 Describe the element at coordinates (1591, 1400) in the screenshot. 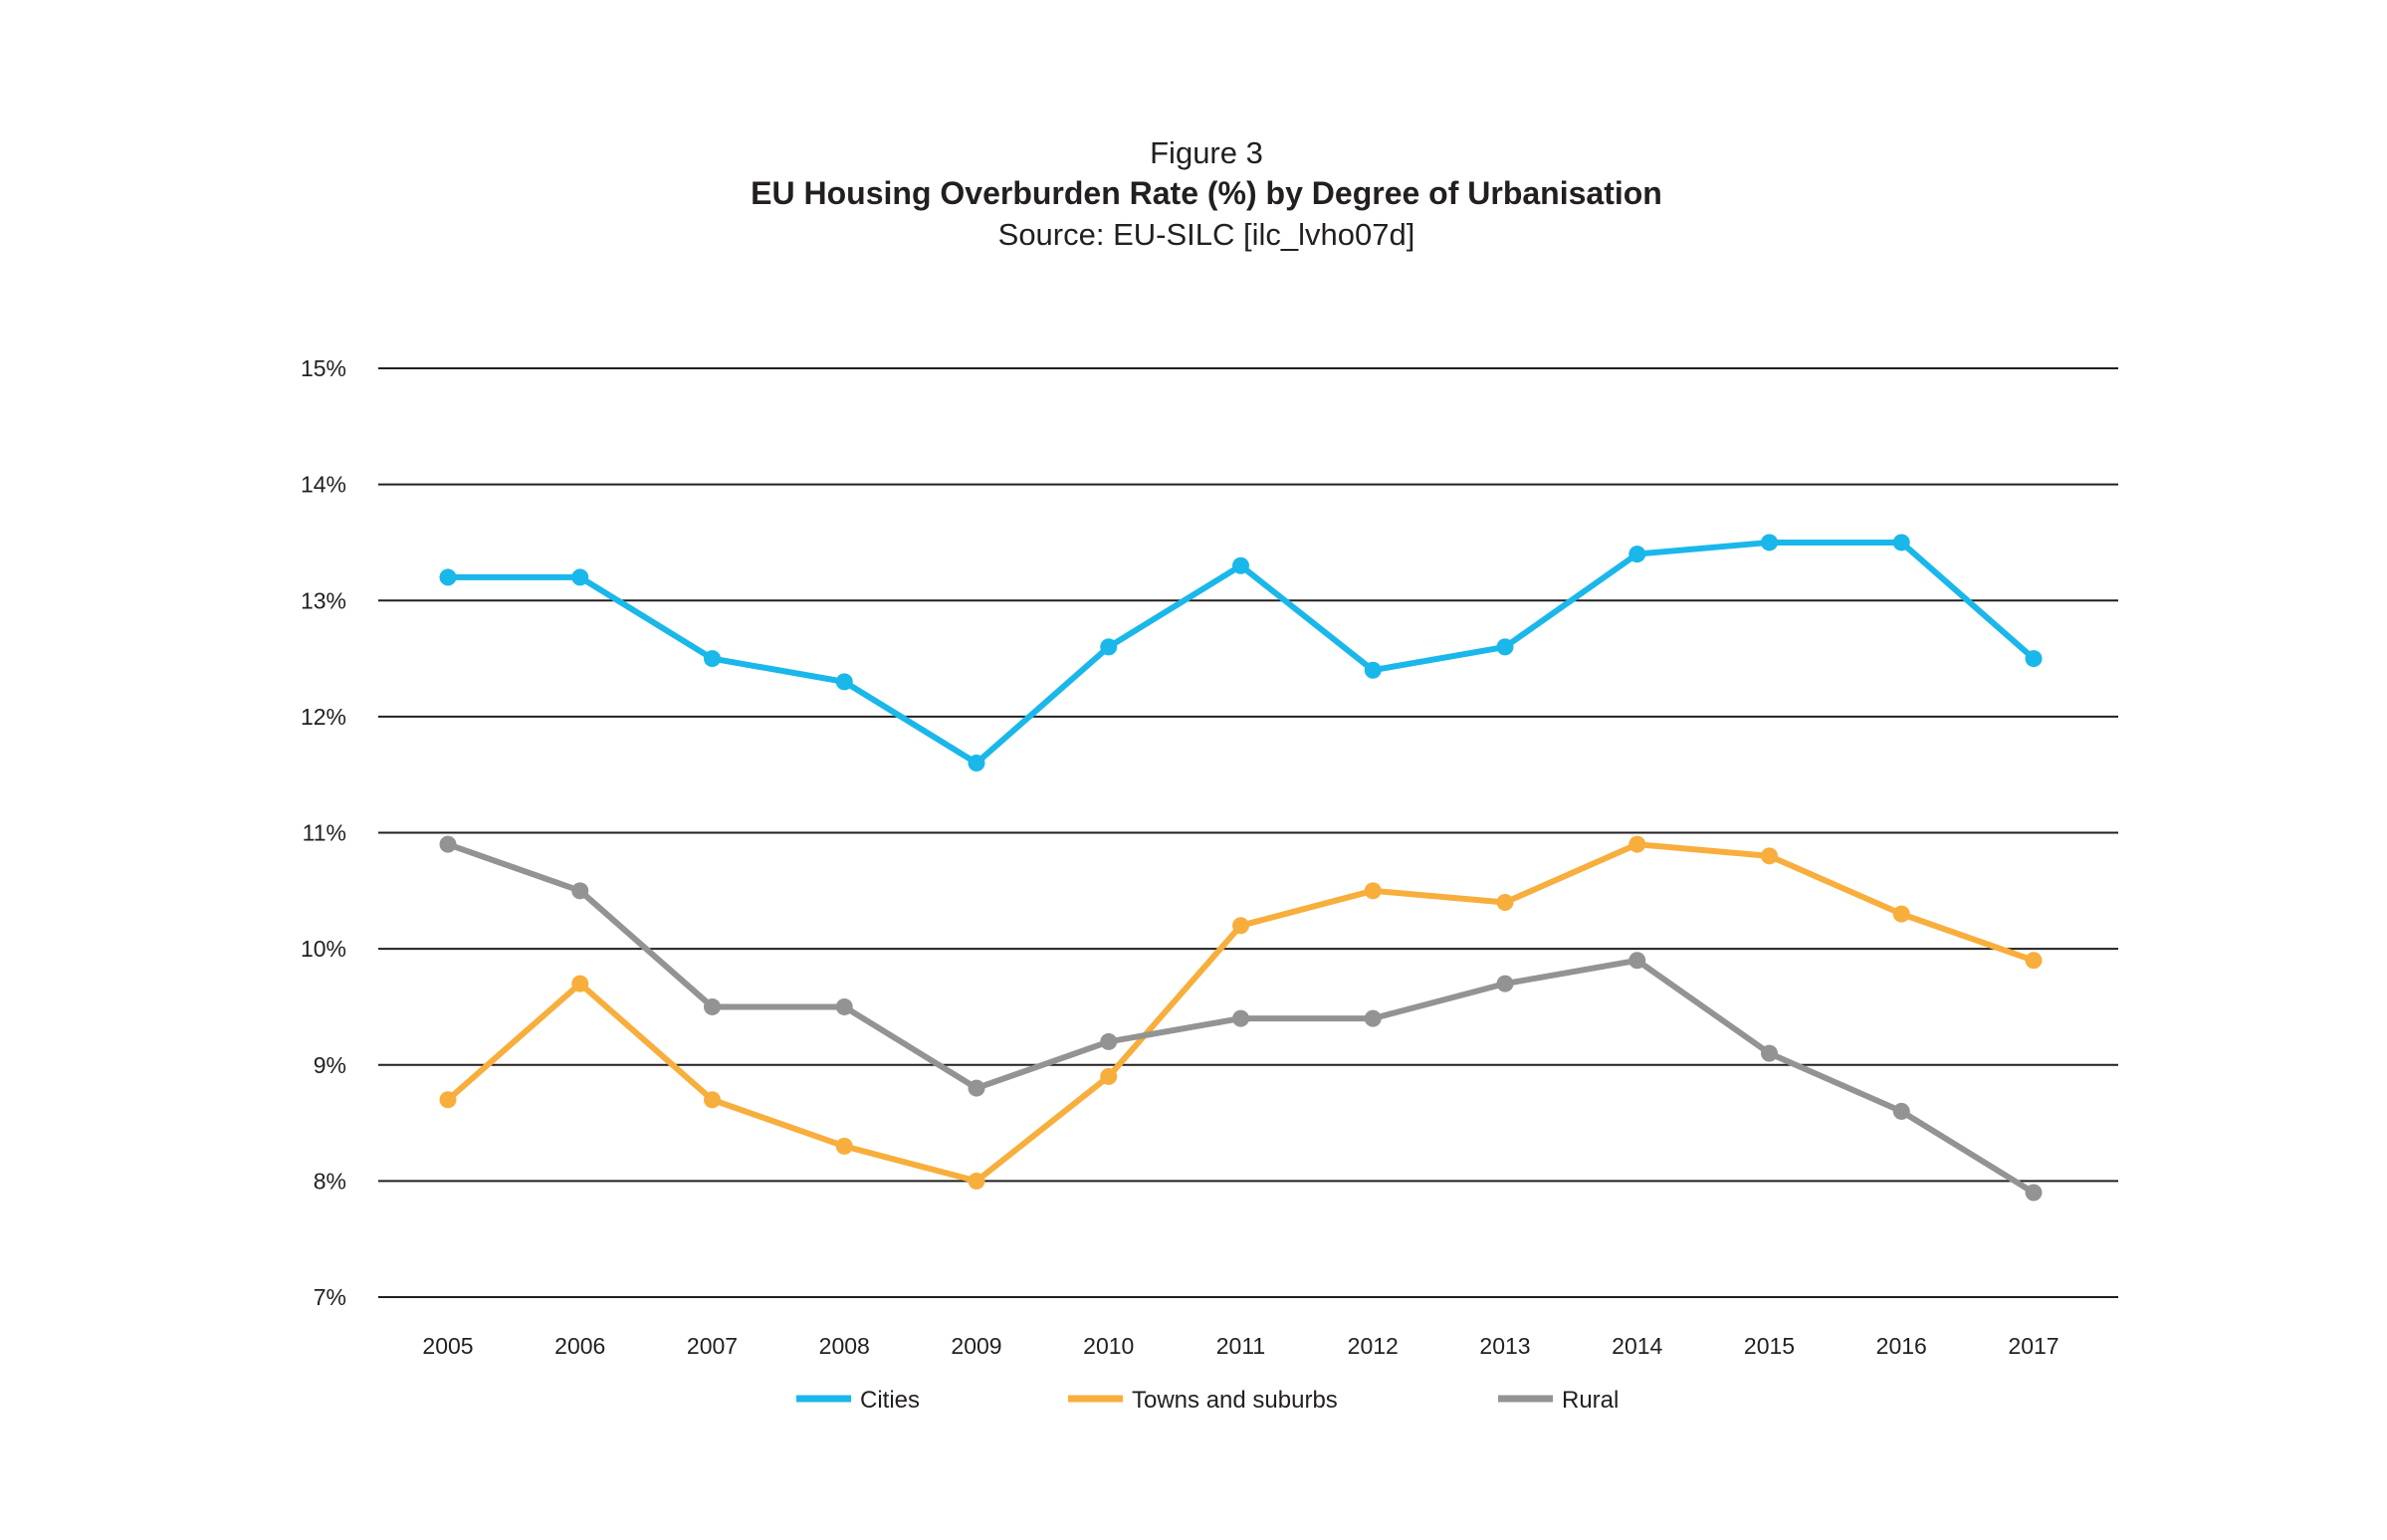

I see `legend-label: Rural` at that location.